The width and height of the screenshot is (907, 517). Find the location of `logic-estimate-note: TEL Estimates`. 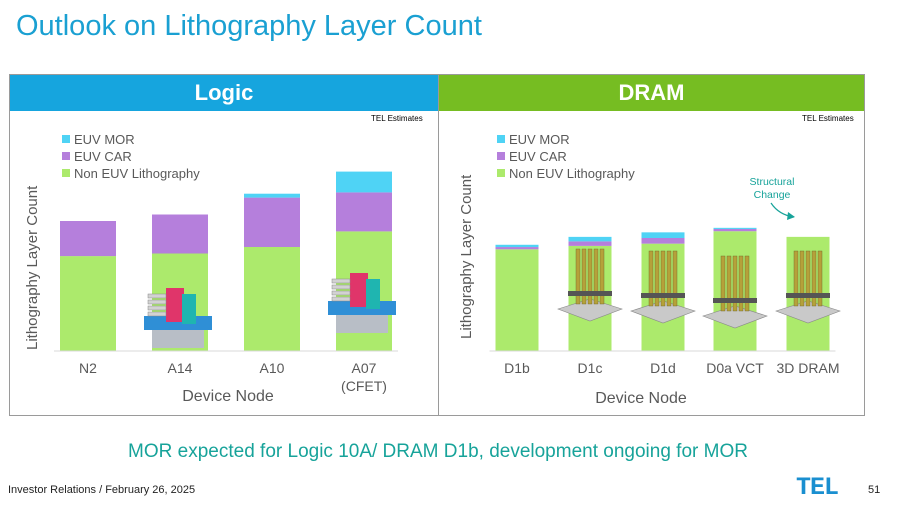

logic-estimate-note: TEL Estimates is located at coordinates (397, 118).